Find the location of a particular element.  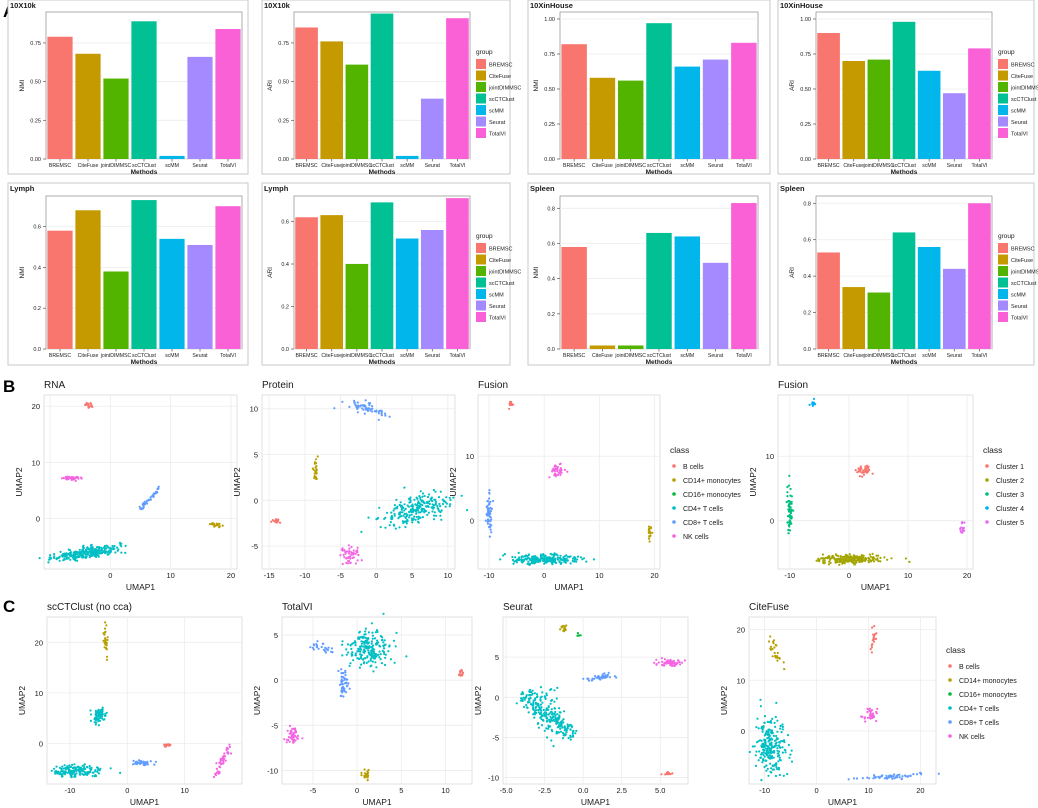

x-tick-label: 0 is located at coordinates (544, 575).